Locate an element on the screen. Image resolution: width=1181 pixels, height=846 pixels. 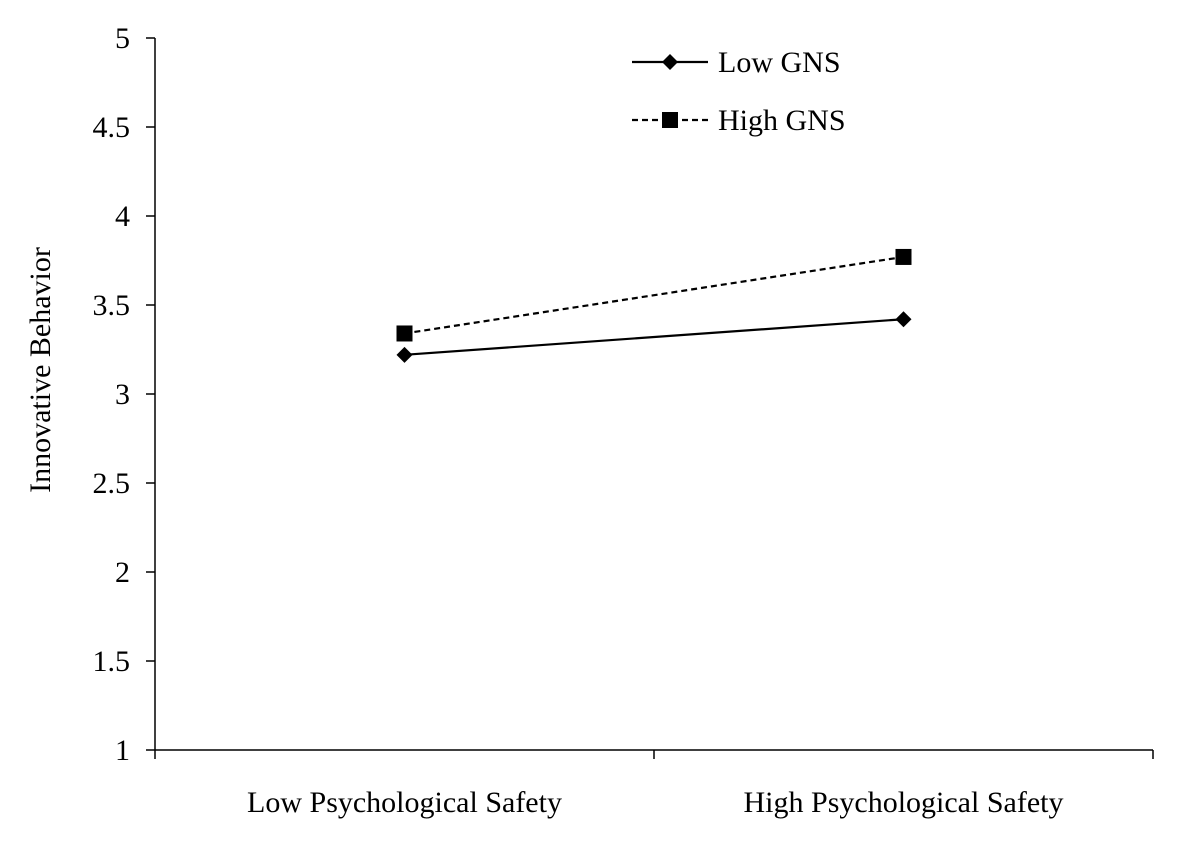
series-high-gns is located at coordinates (654, 295).